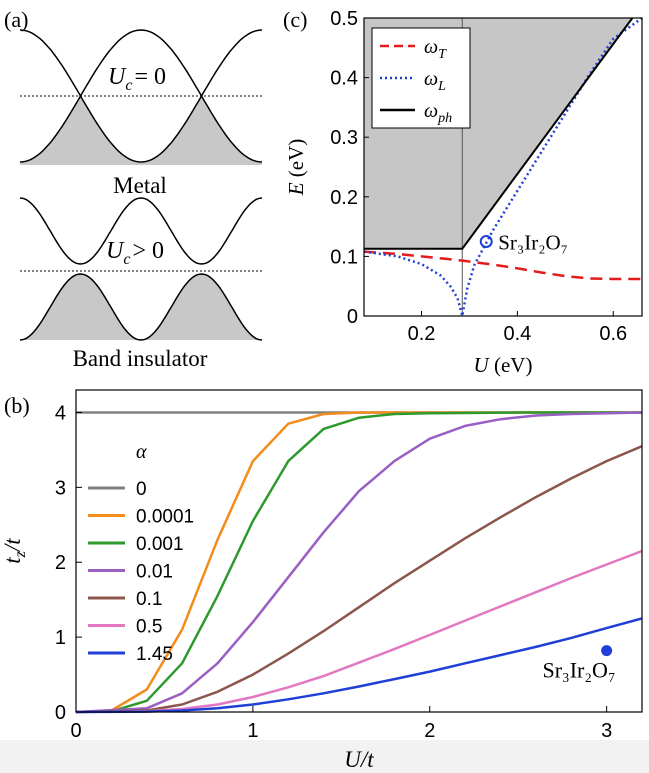  I want to click on filled-band-bottom, so click(141, 307).